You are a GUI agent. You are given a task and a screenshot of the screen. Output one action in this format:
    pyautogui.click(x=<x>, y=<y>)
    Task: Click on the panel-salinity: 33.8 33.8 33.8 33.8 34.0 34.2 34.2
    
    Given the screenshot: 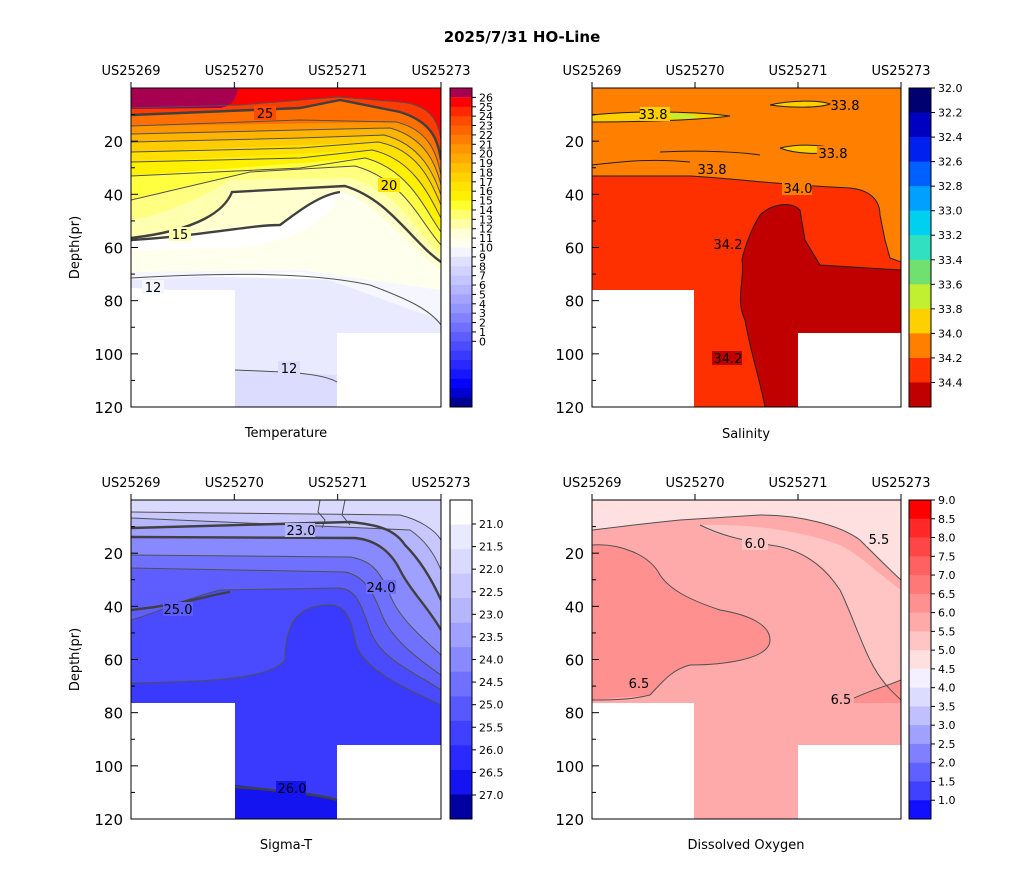 What is the action you would take?
    pyautogui.click(x=746, y=247)
    